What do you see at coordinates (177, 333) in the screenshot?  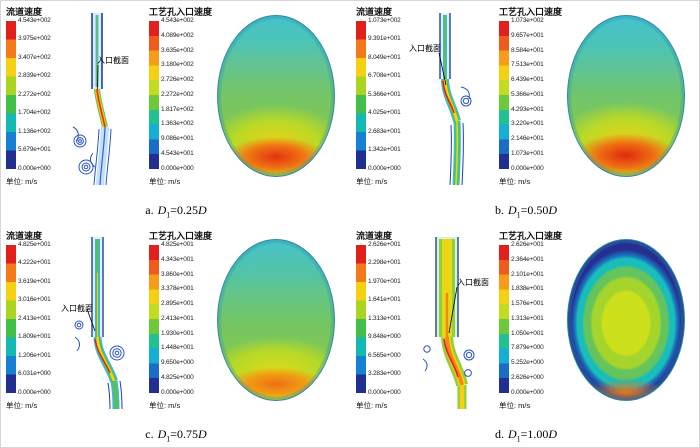 I see `colorbar-tick-label: 1.930e+001` at bounding box center [177, 333].